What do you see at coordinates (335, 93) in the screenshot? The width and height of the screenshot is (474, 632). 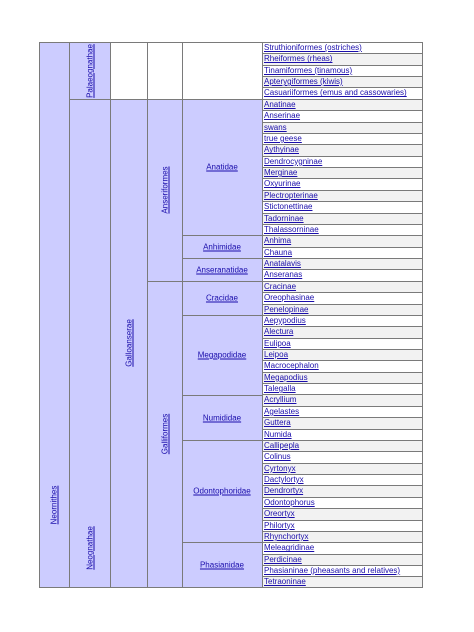 I see `leaf-item: Casuariiformes (emus and cassowaries)` at bounding box center [335, 93].